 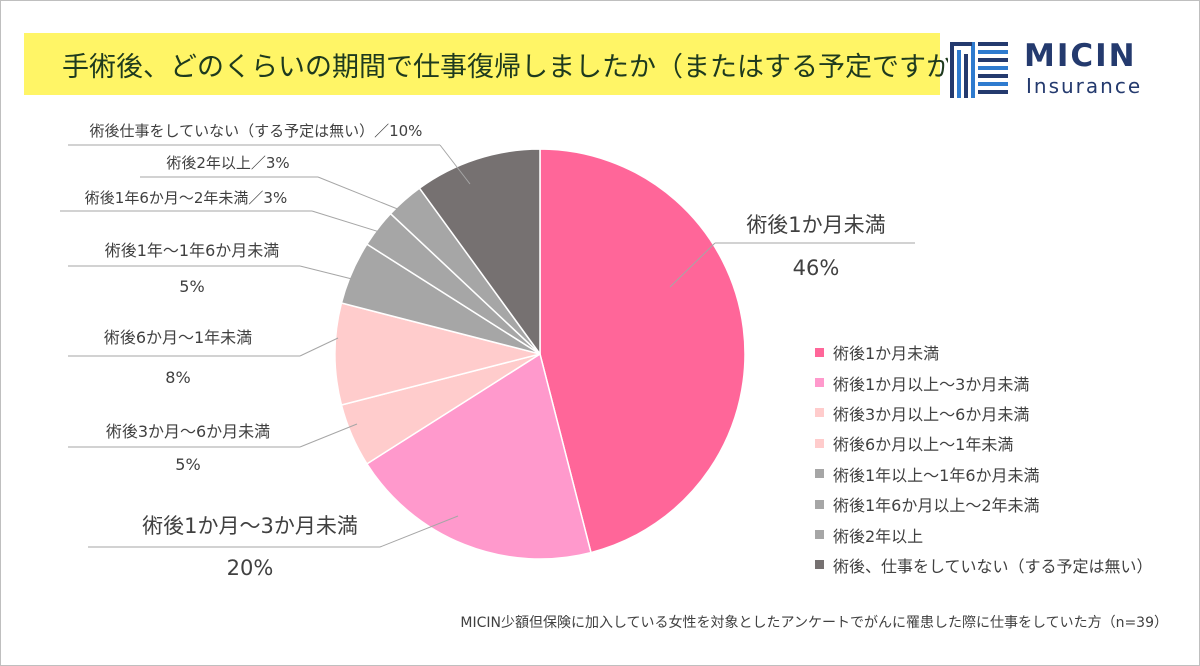 What do you see at coordinates (878, 536) in the screenshot?
I see `legend-label-6: 術後2年以上` at bounding box center [878, 536].